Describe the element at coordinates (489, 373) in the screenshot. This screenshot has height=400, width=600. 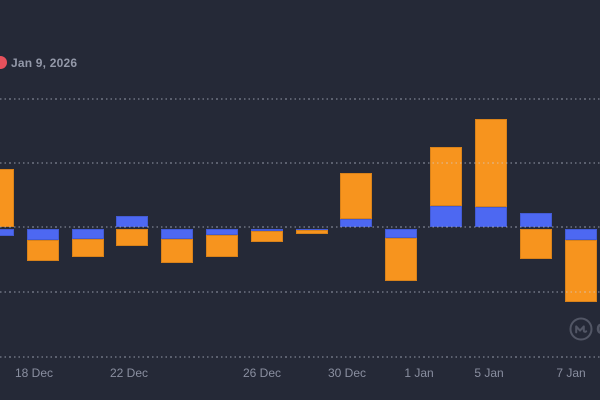
I see `x-axis-label: 5 Jan` at that location.